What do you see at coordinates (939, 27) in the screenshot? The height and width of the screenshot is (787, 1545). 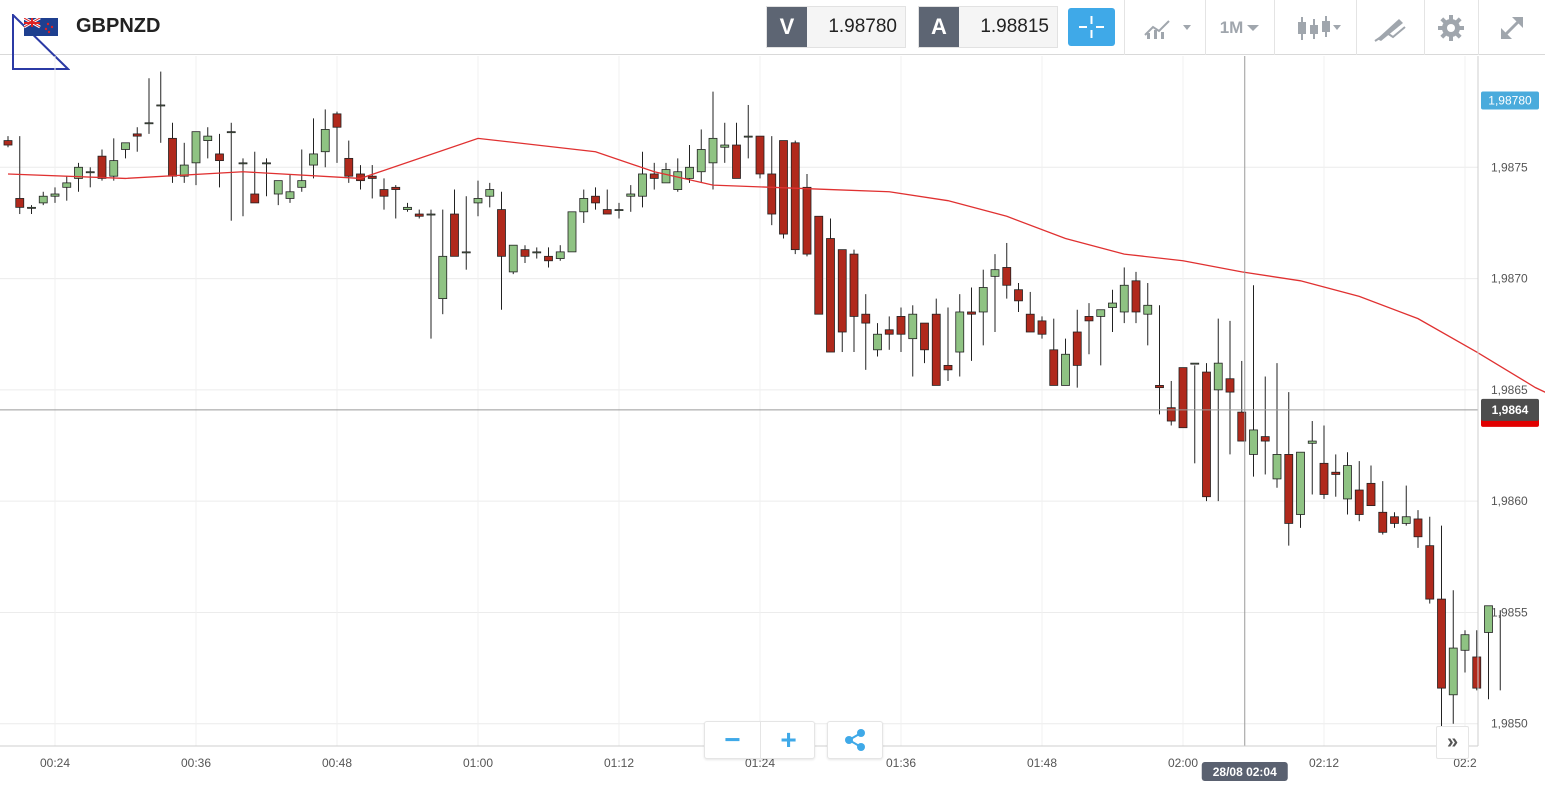 I see `ask-label: A` at bounding box center [939, 27].